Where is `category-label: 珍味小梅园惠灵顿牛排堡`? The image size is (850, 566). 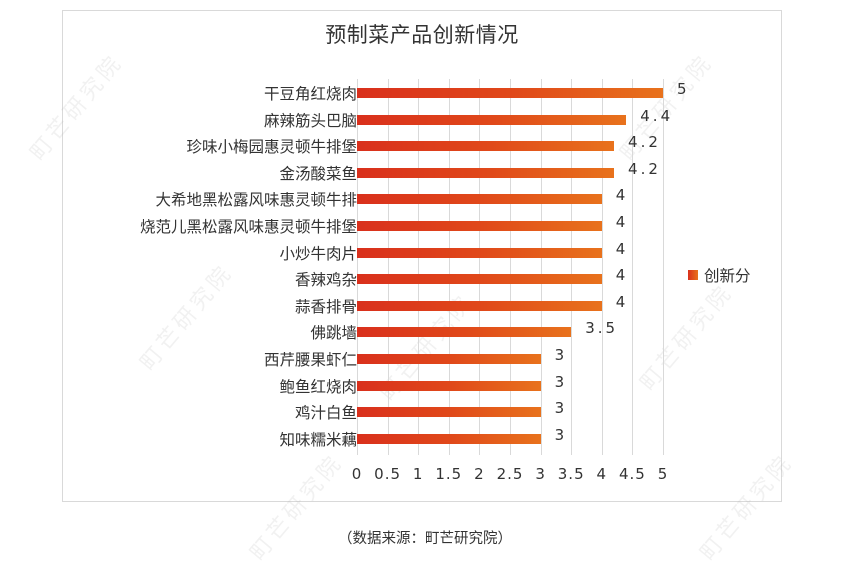 category-label: 珍味小梅园惠灵顿牛排堡 is located at coordinates (271, 147).